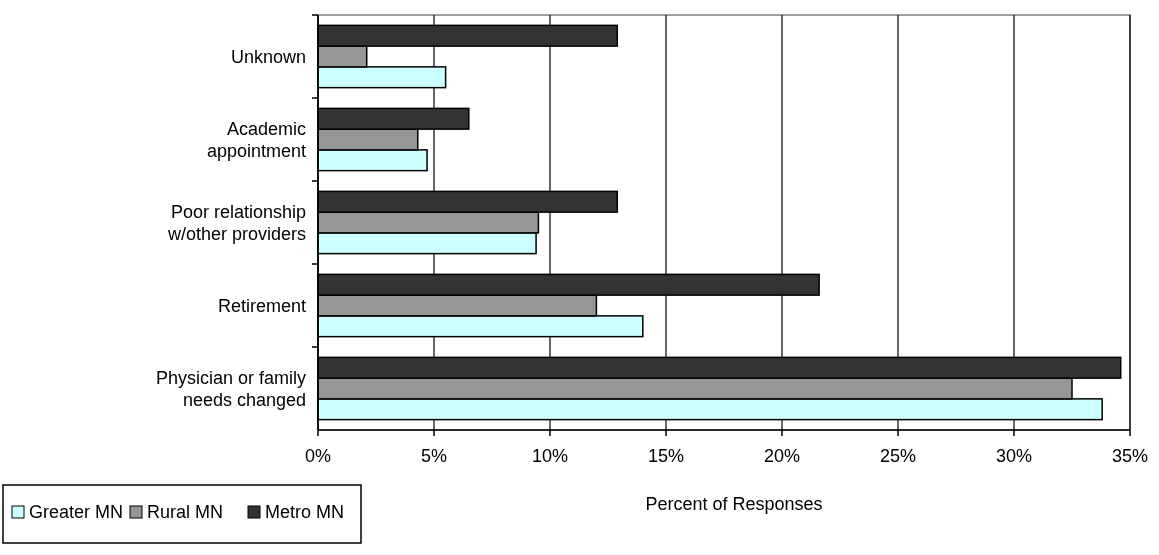  I want to click on x-tick-label: 25%, so click(898, 456).